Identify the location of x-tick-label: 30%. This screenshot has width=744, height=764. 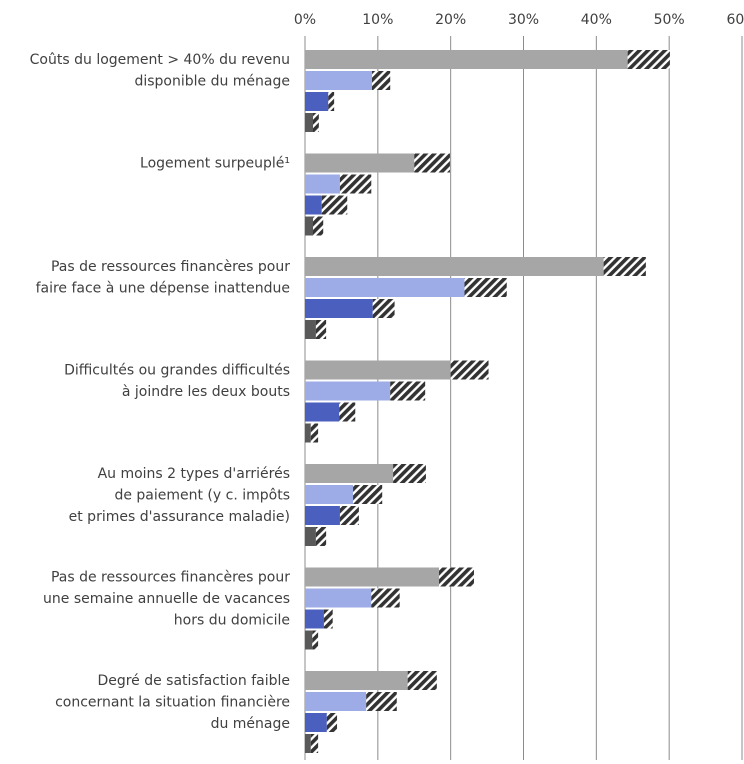
(523, 20).